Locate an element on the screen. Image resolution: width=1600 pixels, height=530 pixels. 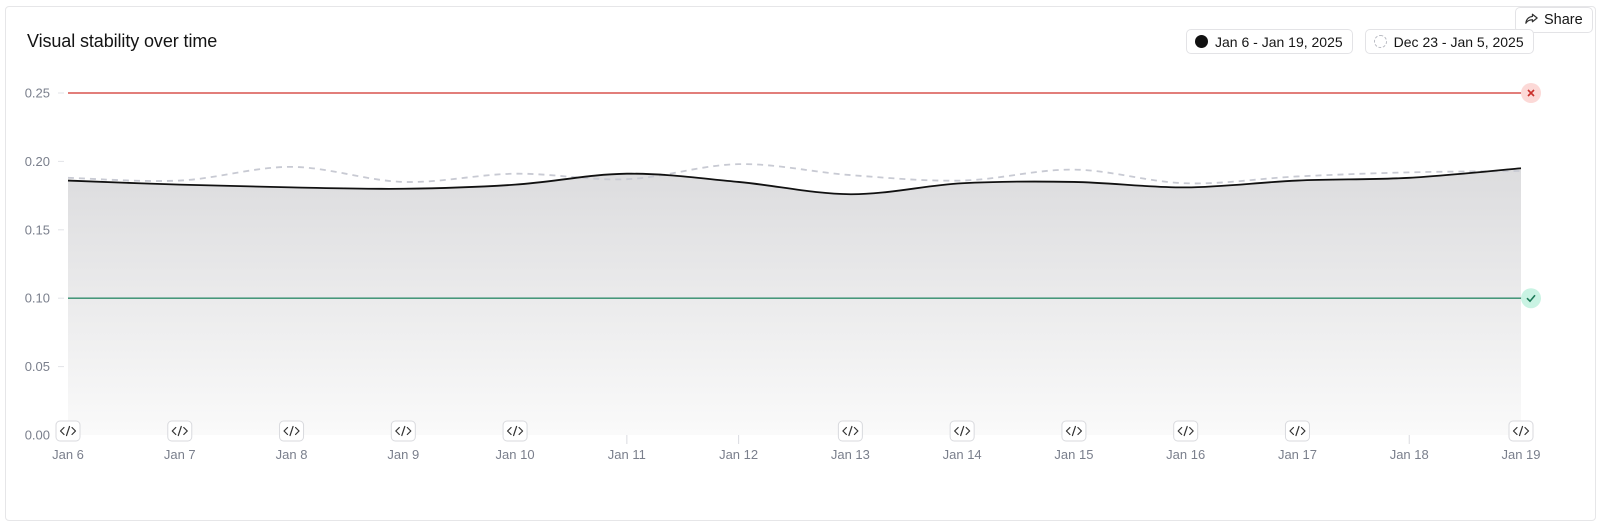
x-tick-label: Jan 12 is located at coordinates (738, 454).